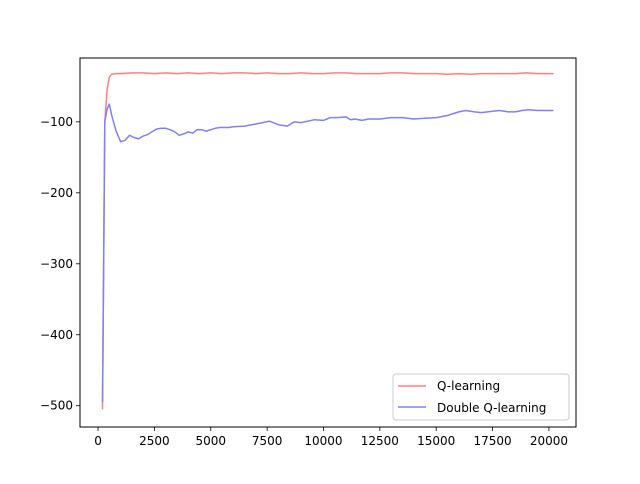  I want to click on y-tick-label: −400, so click(56, 335).